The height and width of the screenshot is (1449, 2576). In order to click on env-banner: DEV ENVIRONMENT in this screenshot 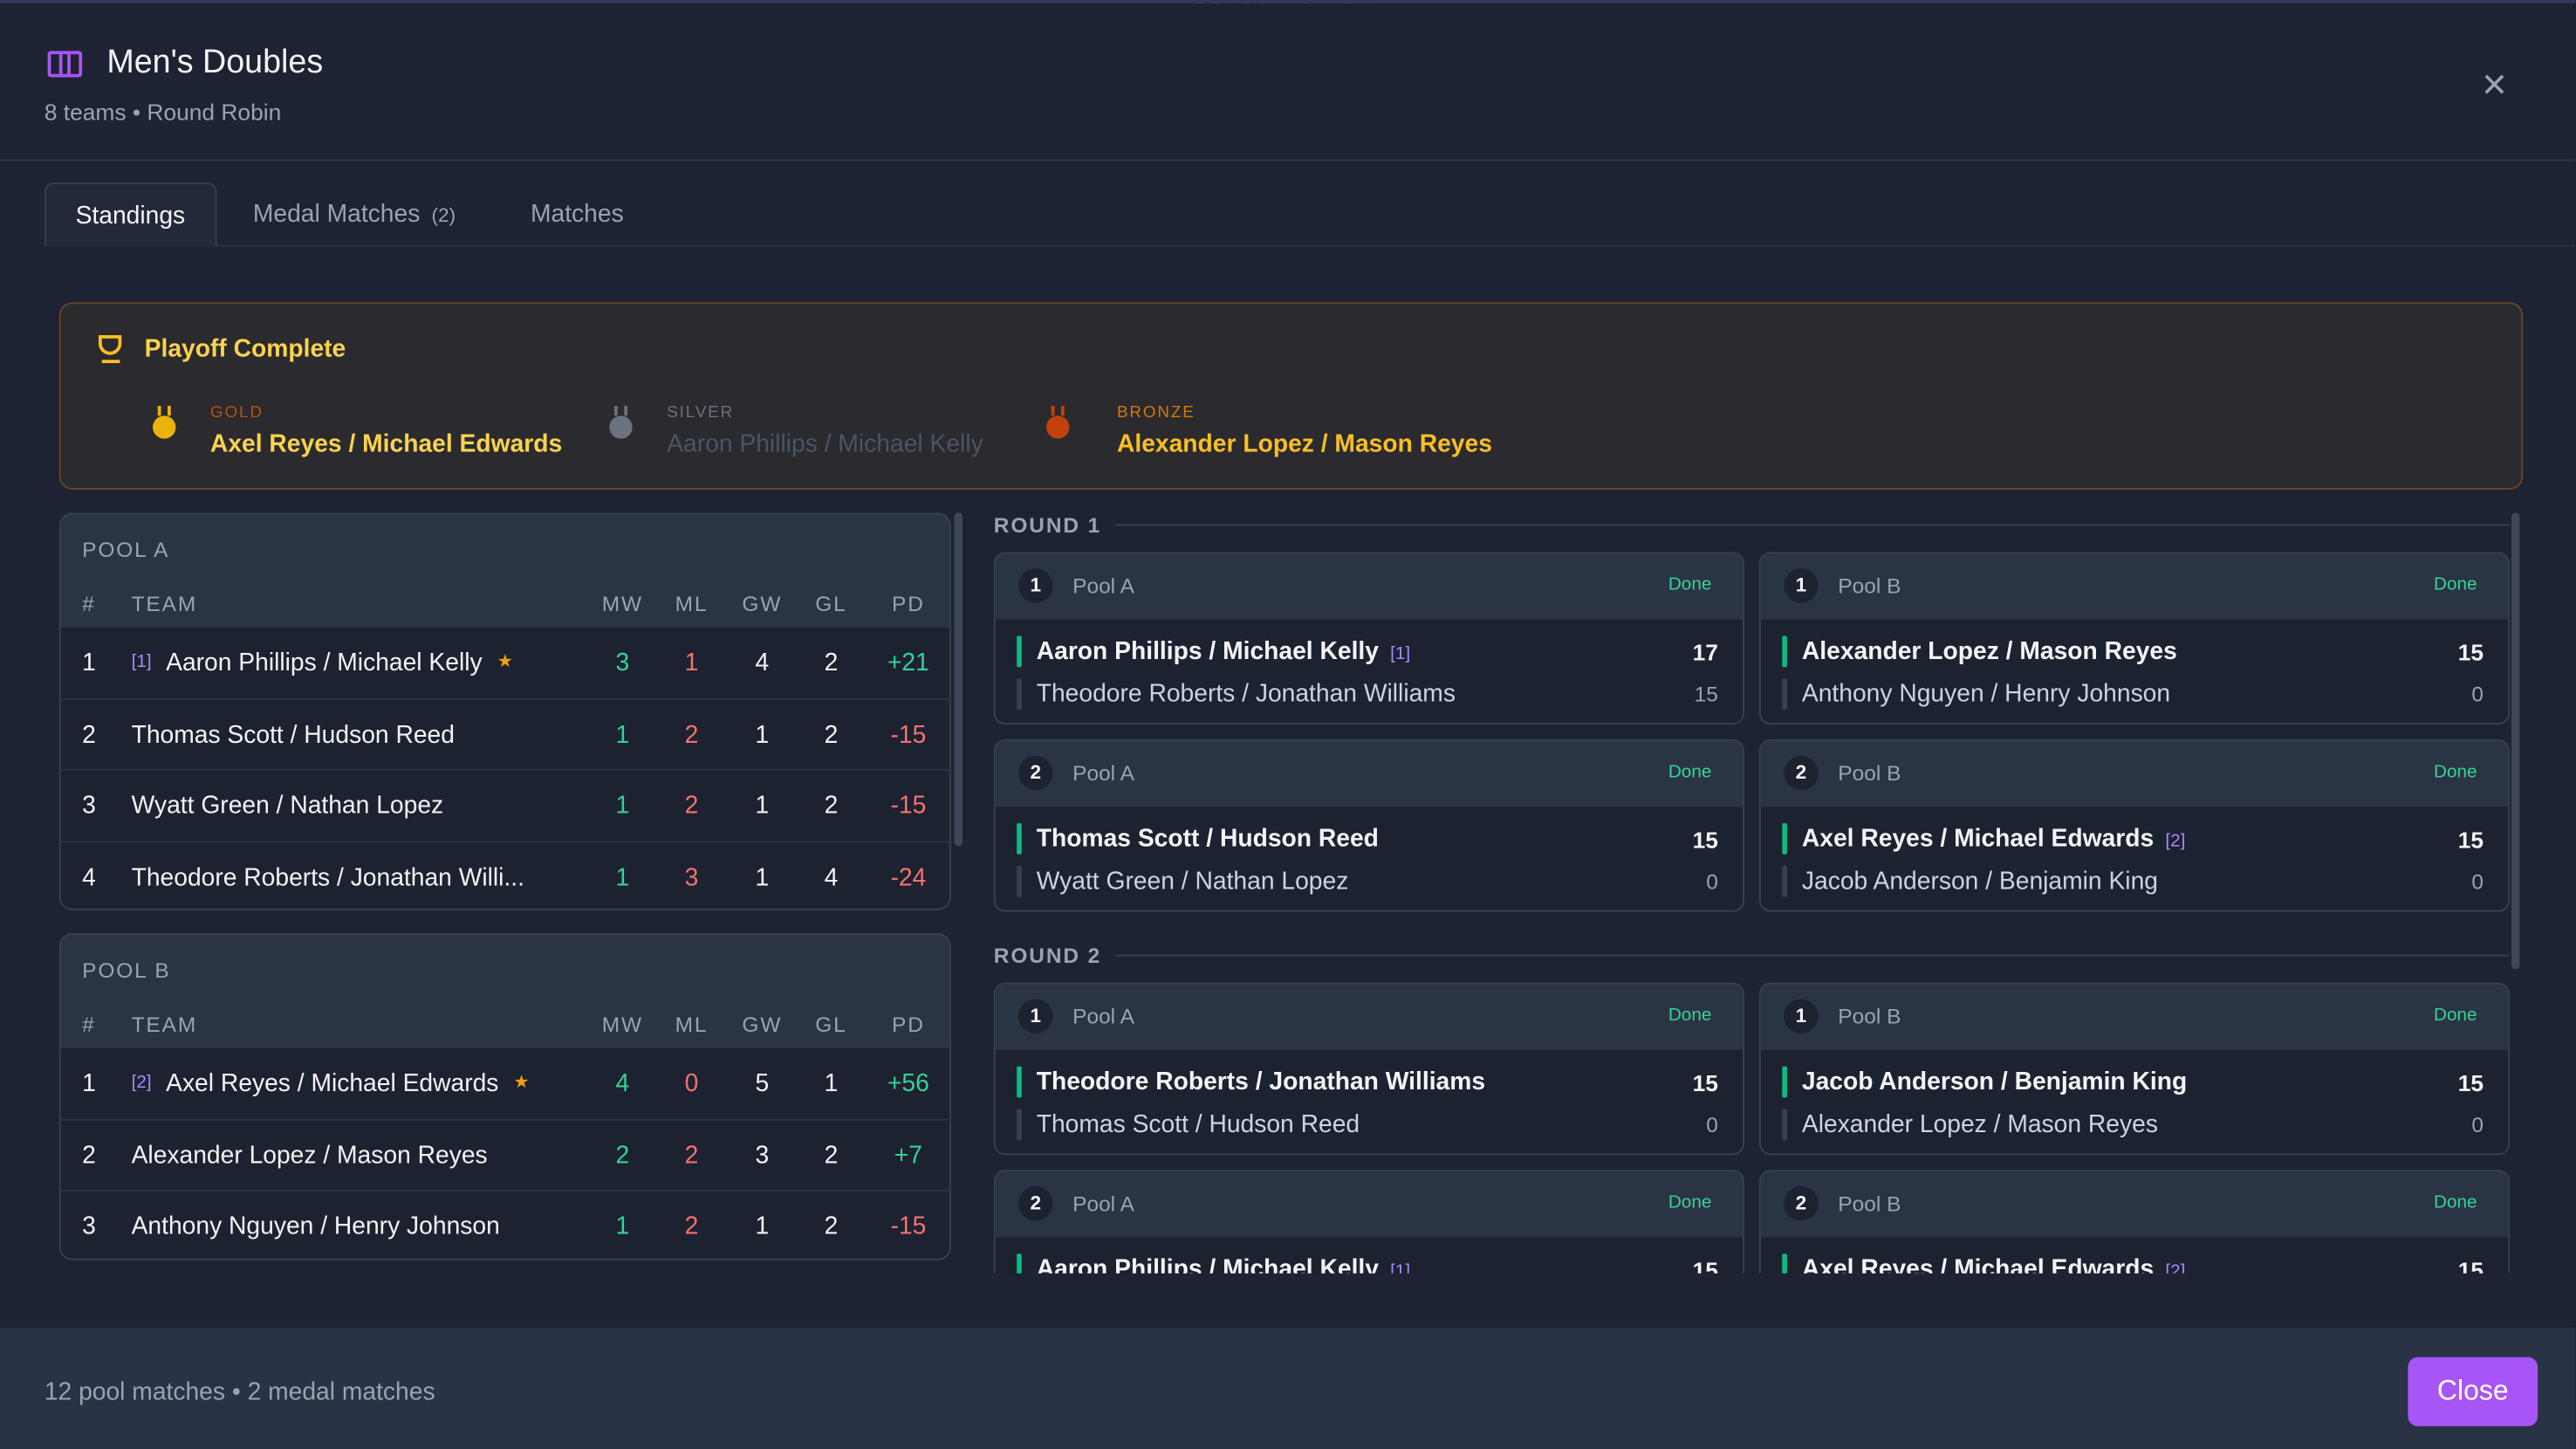, I will do `click(1287, 4)`.